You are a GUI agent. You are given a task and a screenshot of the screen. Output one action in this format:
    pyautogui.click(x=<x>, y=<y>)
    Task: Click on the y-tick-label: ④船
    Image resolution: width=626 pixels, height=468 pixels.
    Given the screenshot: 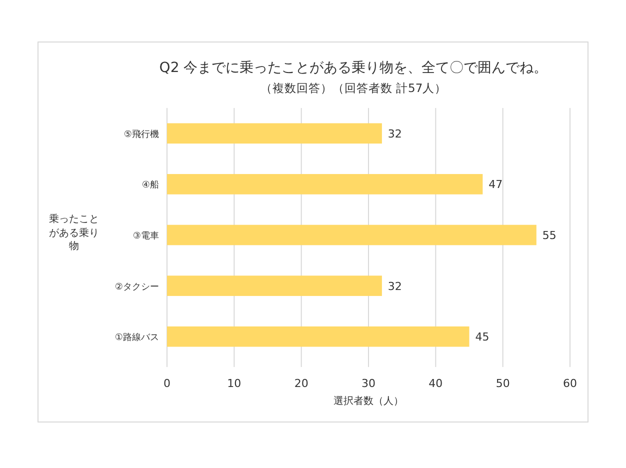 What is the action you would take?
    pyautogui.click(x=150, y=185)
    